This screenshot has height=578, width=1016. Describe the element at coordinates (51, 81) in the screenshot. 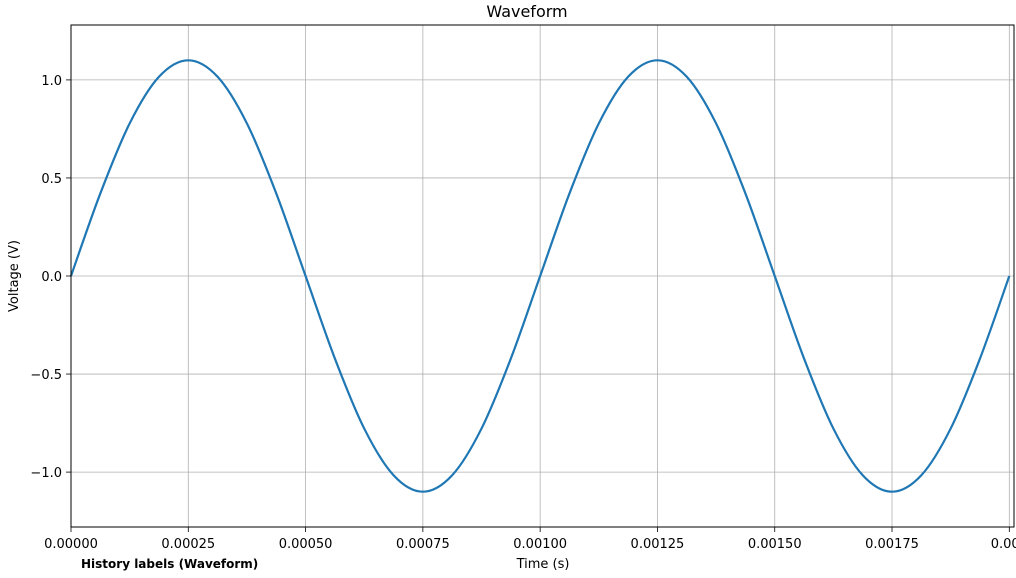

I see `y-tick-label: 1.0` at that location.